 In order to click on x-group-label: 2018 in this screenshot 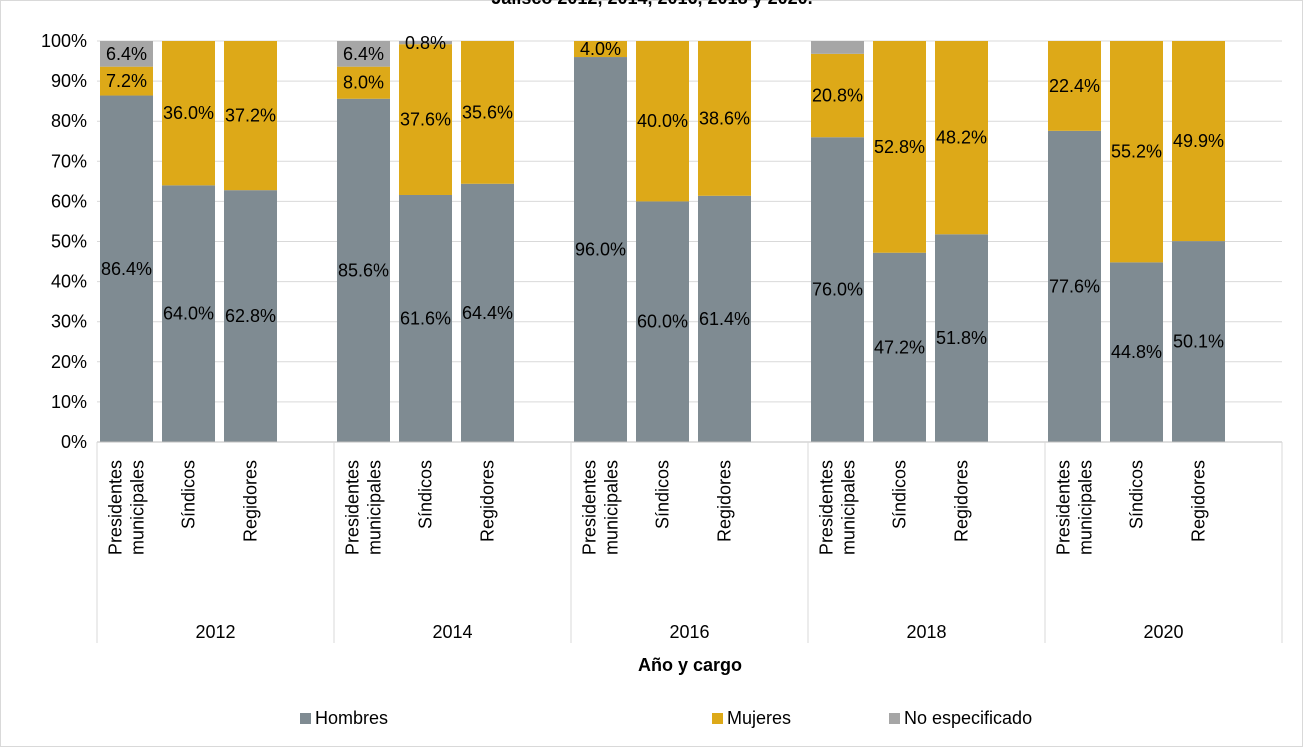, I will do `click(926, 632)`.